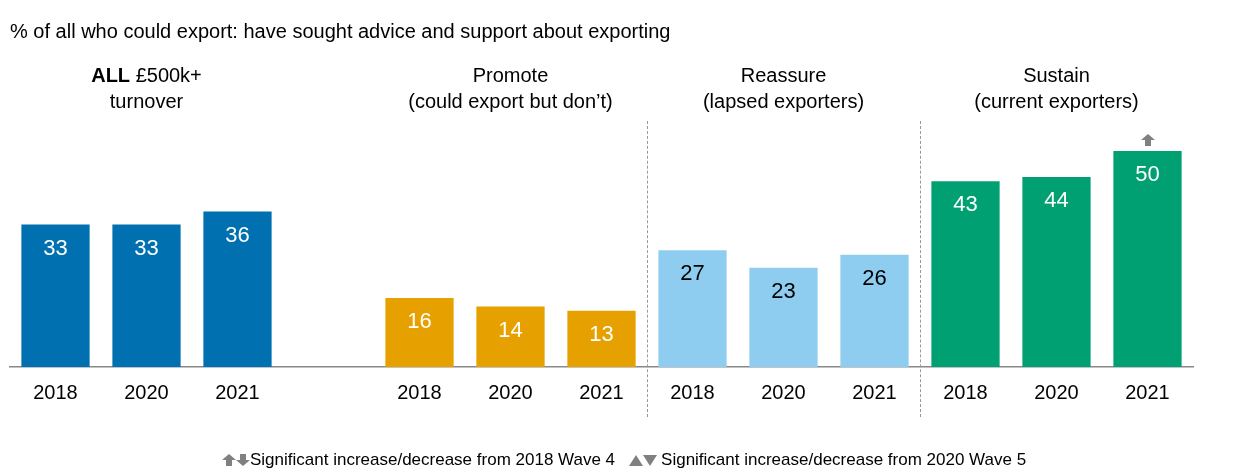 The width and height of the screenshot is (1239, 474). Describe the element at coordinates (601, 333) in the screenshot. I see `data-label: 13` at that location.